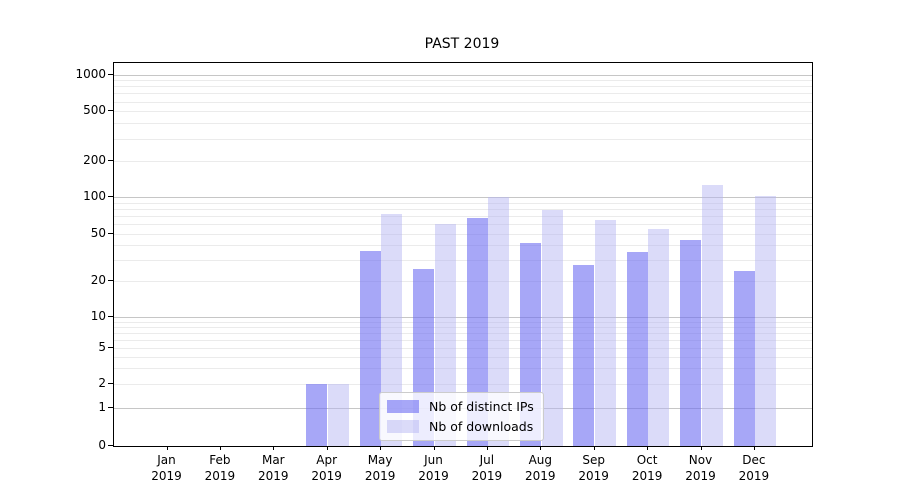  I want to click on bar-jul-ips, so click(477, 332).